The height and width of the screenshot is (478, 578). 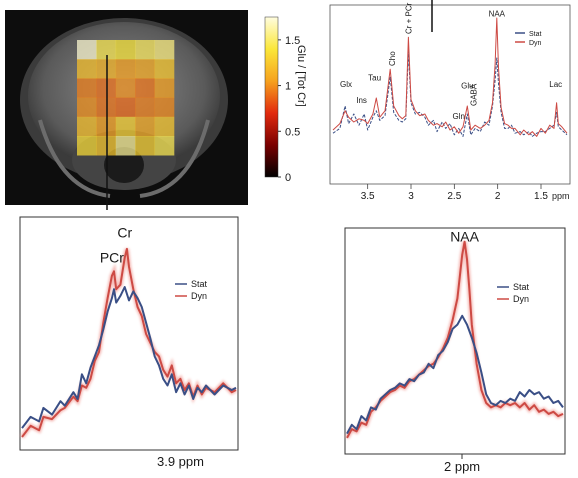 I want to click on x-axis-label: ppm, so click(x=561, y=196).